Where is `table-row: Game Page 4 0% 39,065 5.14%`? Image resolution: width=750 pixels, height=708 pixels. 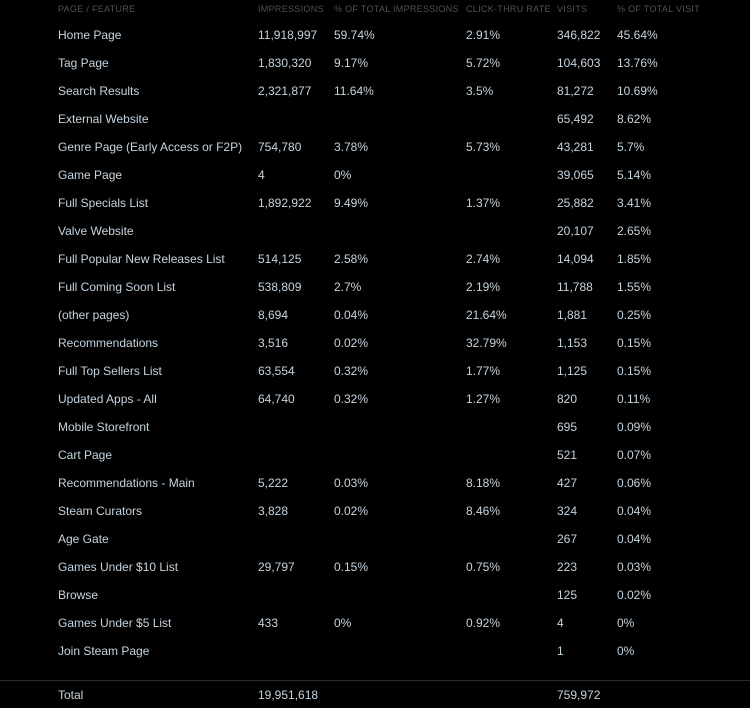
table-row: Game Page 4 0% 39,065 5.14% is located at coordinates (375, 175).